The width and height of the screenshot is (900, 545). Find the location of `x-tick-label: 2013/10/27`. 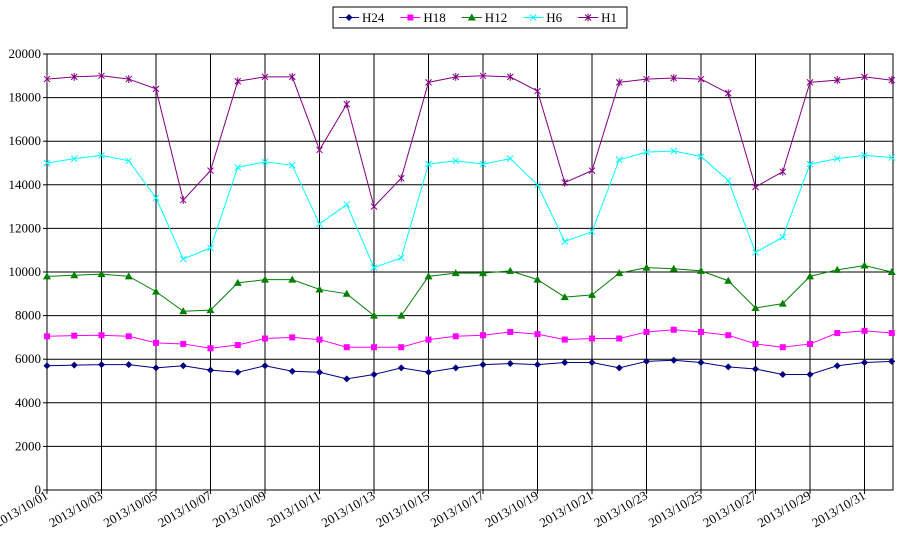

x-tick-label: 2013/10/27 is located at coordinates (729, 508).